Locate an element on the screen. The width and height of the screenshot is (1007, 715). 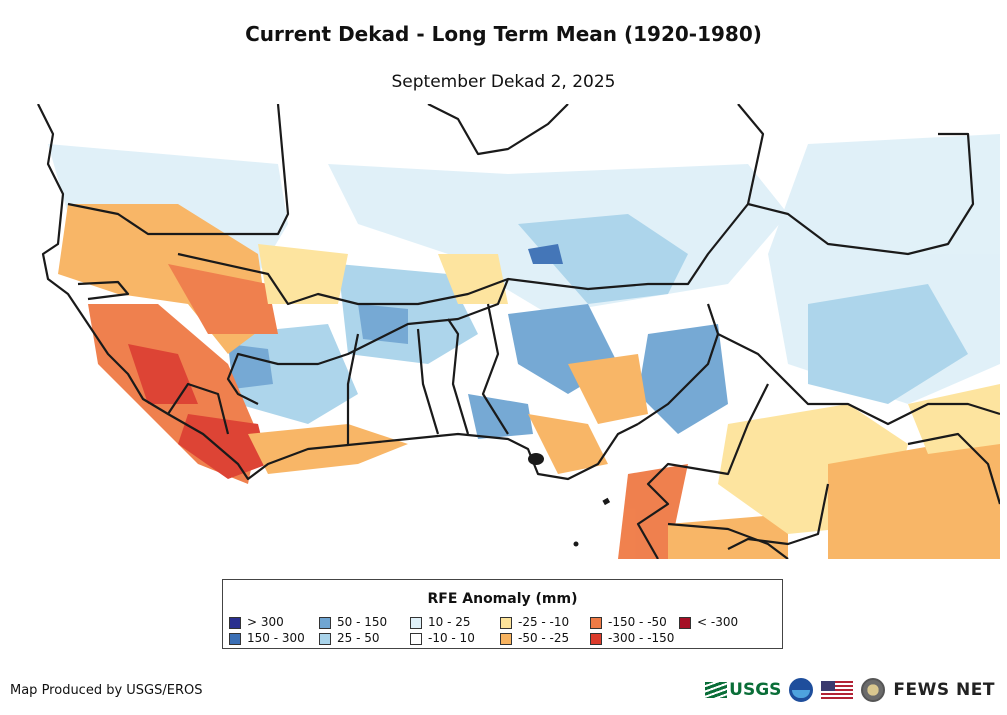
credit-text: Map Produced by USGS/EROS is located at coordinates (106, 690).